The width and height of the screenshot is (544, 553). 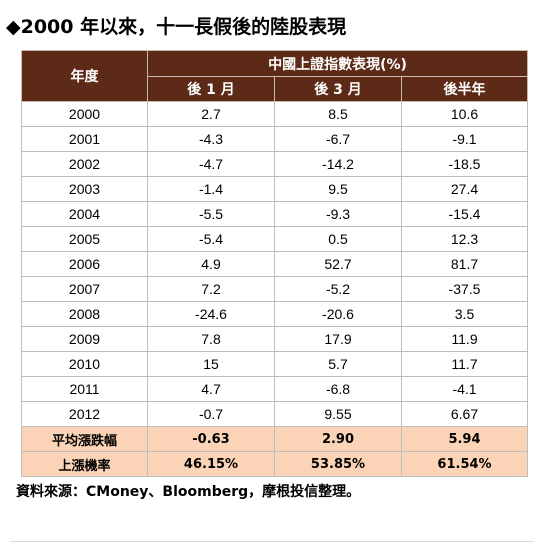 What do you see at coordinates (84, 289) in the screenshot?
I see `year-cell: 2007` at bounding box center [84, 289].